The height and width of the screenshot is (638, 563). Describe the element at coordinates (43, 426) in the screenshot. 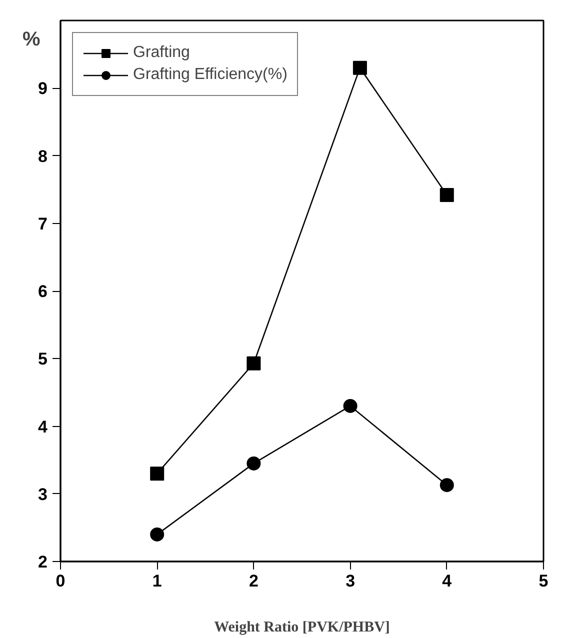

I see `y-tick-label: 4` at that location.